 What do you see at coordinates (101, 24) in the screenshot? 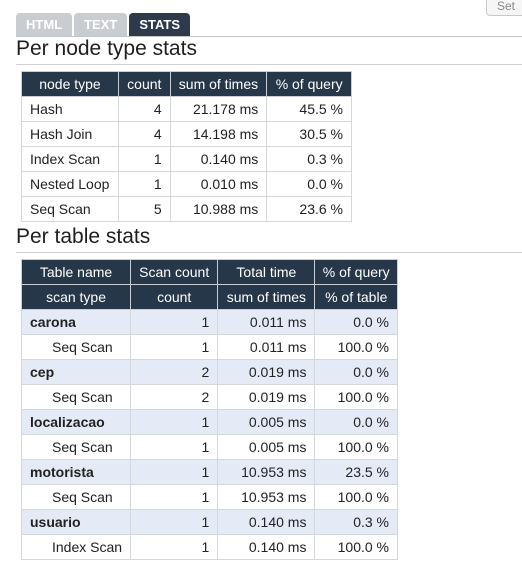
I see `tab-text: TEXT` at bounding box center [101, 24].